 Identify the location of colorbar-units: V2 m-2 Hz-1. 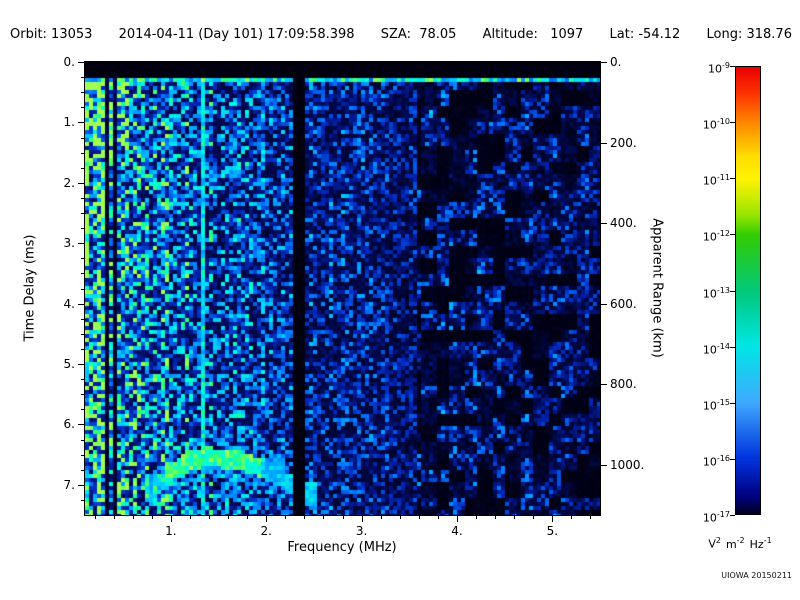
(740, 543).